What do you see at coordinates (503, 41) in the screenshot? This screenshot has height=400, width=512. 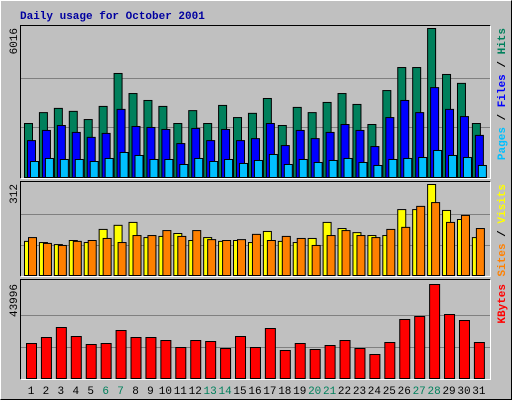 I see `legend-entry: Hits` at bounding box center [503, 41].